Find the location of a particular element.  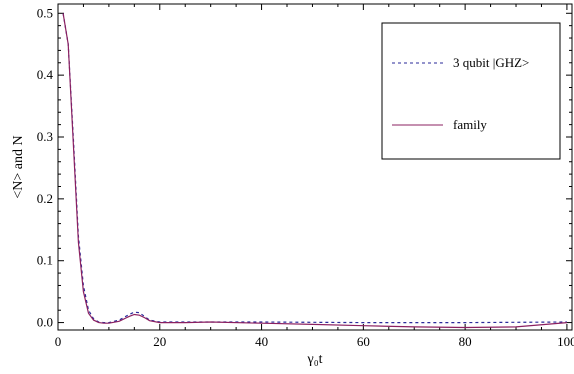

legend: 3 qubit |GHZ> family is located at coordinates (471, 91).